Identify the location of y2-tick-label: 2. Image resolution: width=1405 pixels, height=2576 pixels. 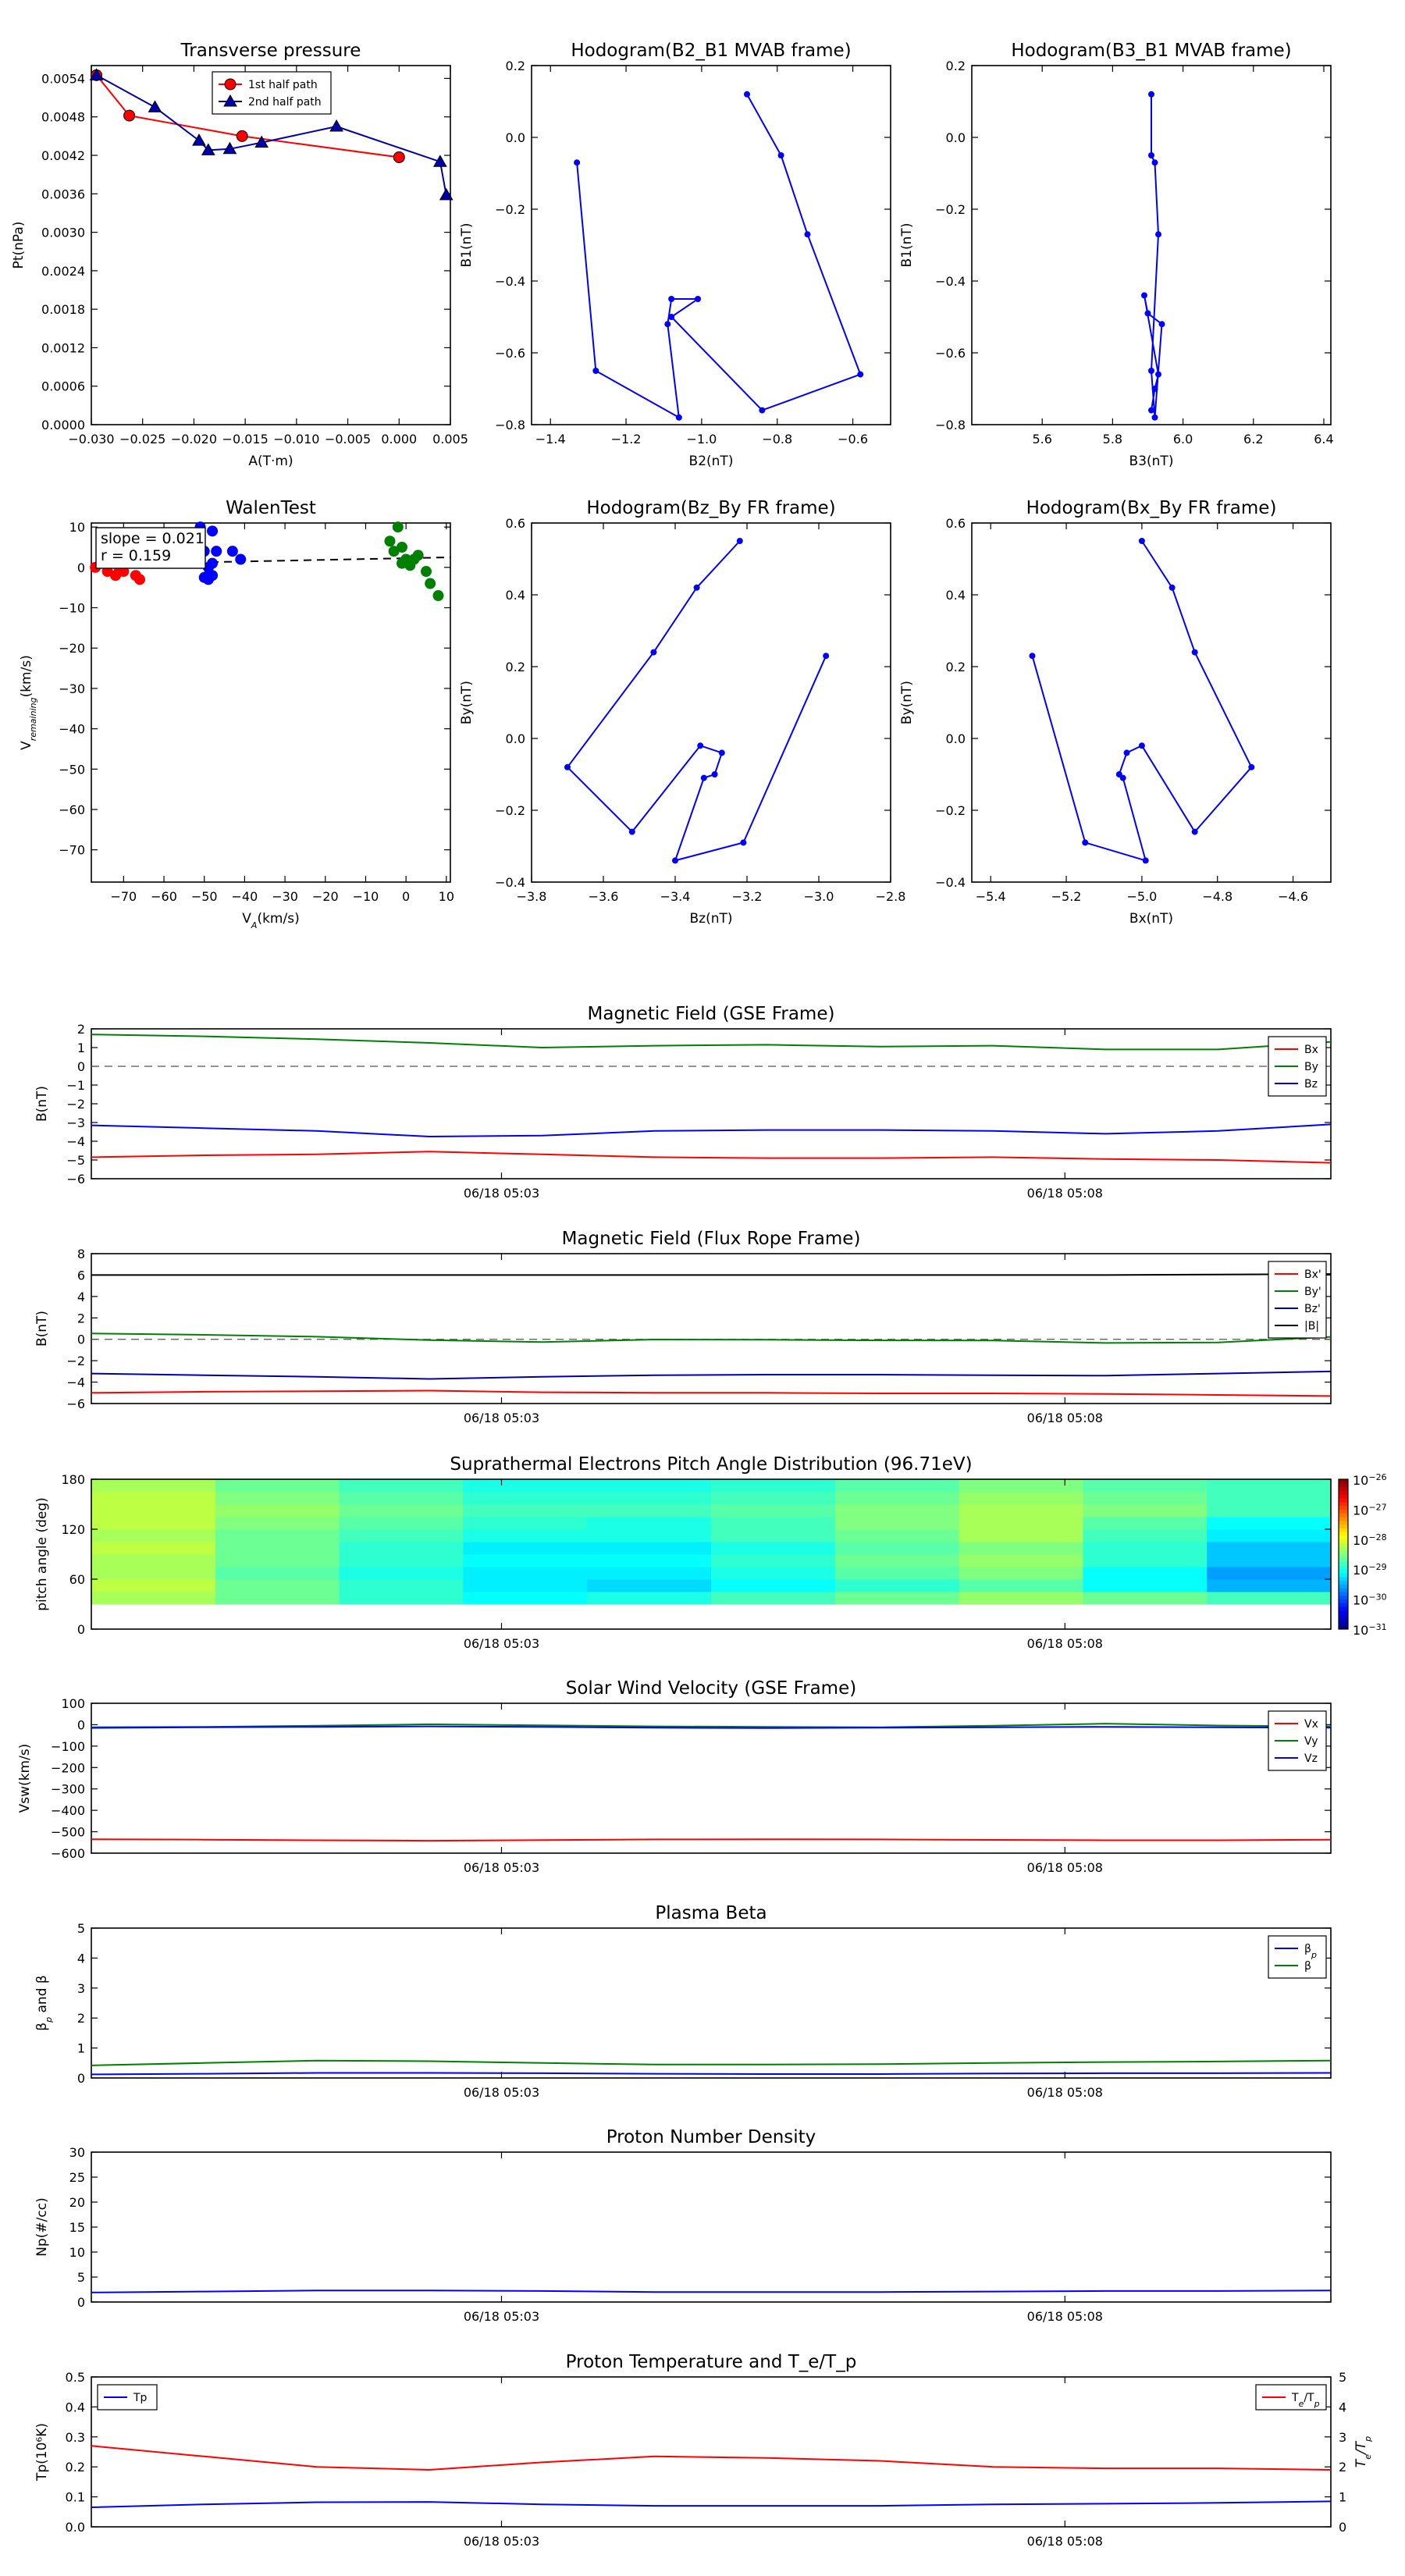
(1343, 2467).